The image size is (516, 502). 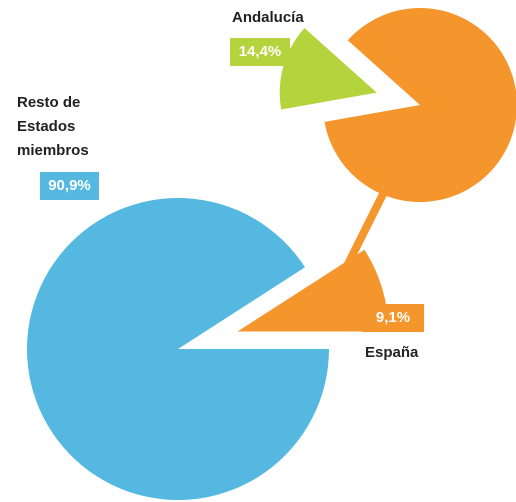 I want to click on value-label: 90,9%, so click(x=69, y=186).